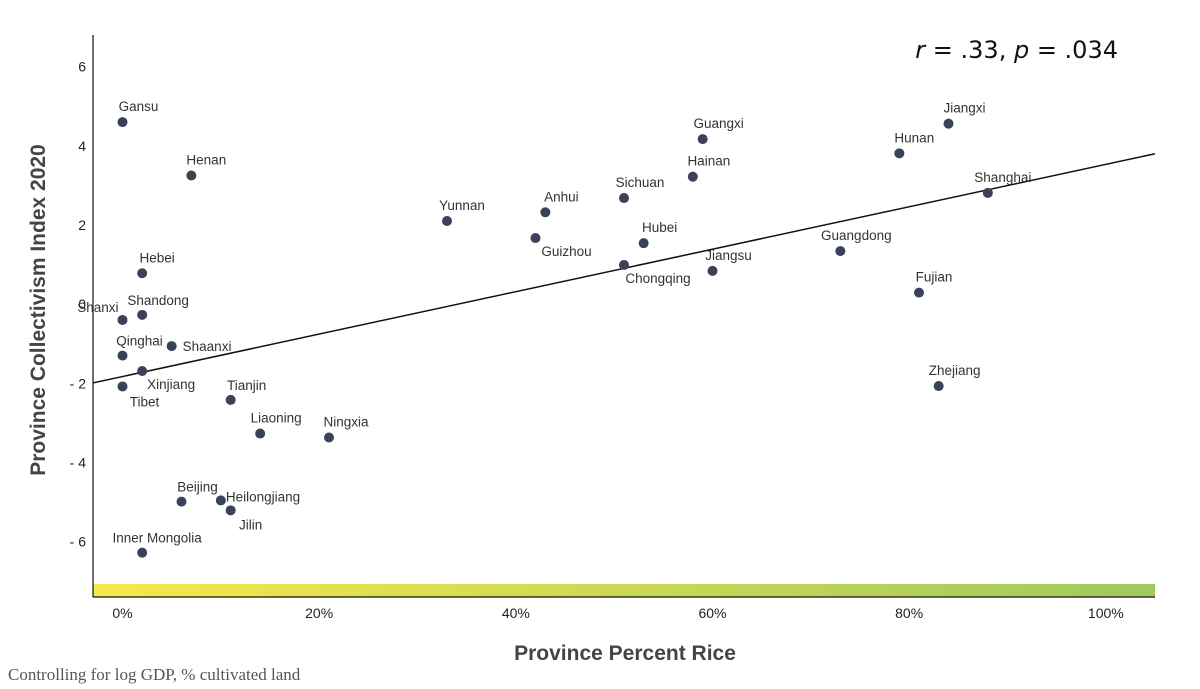 The width and height of the screenshot is (1200, 689). I want to click on data-point-liaoning, so click(260, 433).